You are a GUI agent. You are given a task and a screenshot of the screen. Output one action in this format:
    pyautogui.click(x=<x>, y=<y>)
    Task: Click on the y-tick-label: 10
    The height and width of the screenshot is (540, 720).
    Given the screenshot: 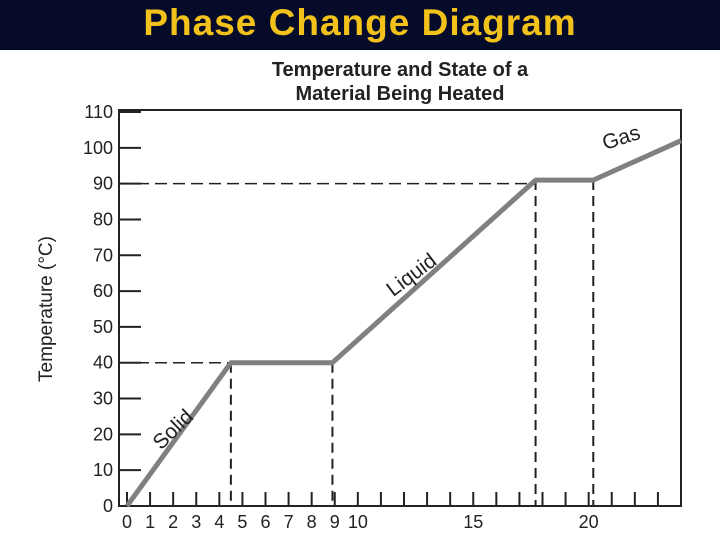 What is the action you would take?
    pyautogui.click(x=103, y=470)
    